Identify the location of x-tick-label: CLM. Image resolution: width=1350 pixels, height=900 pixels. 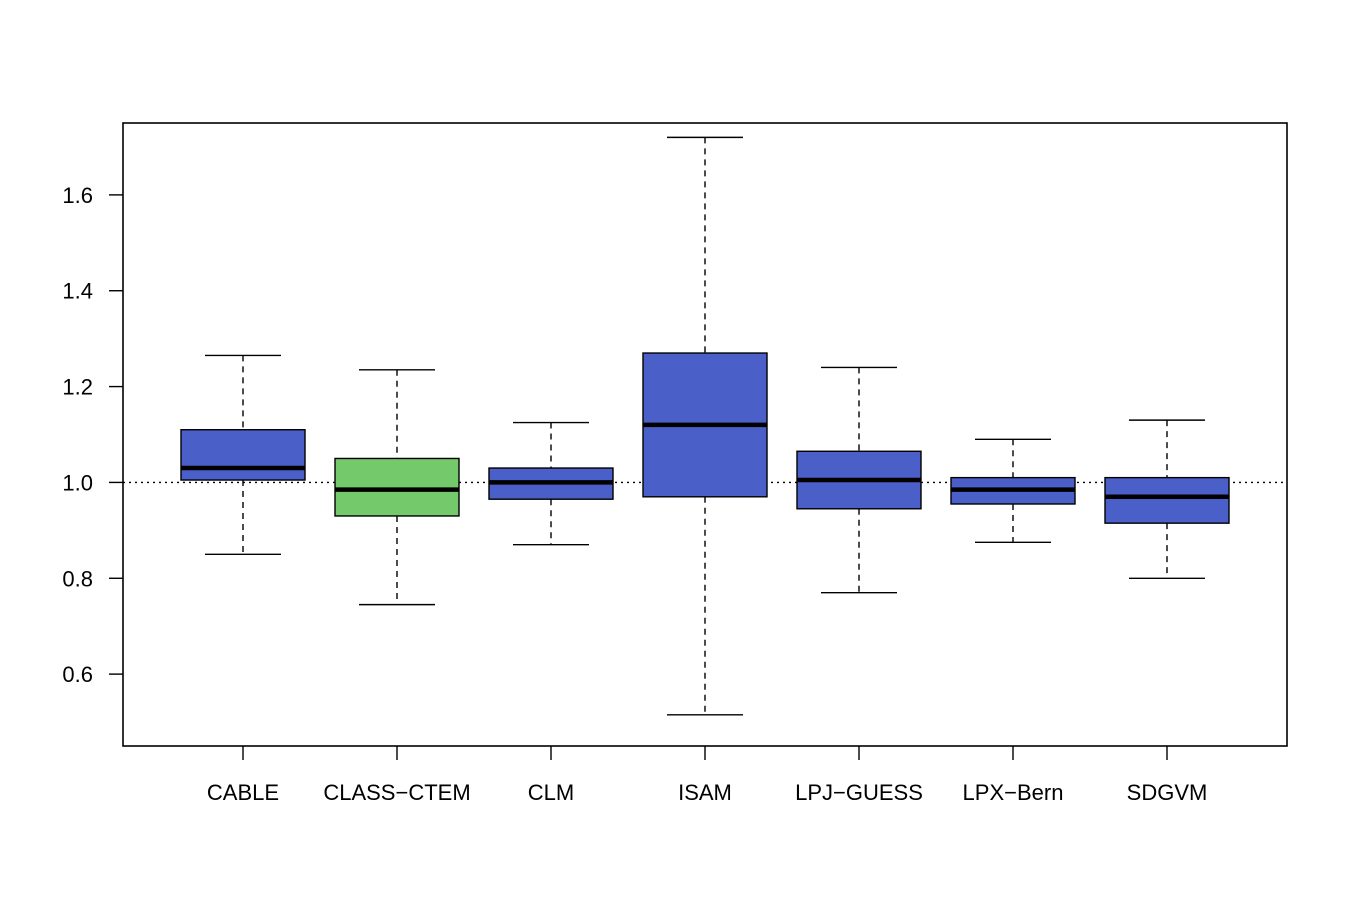
(551, 792).